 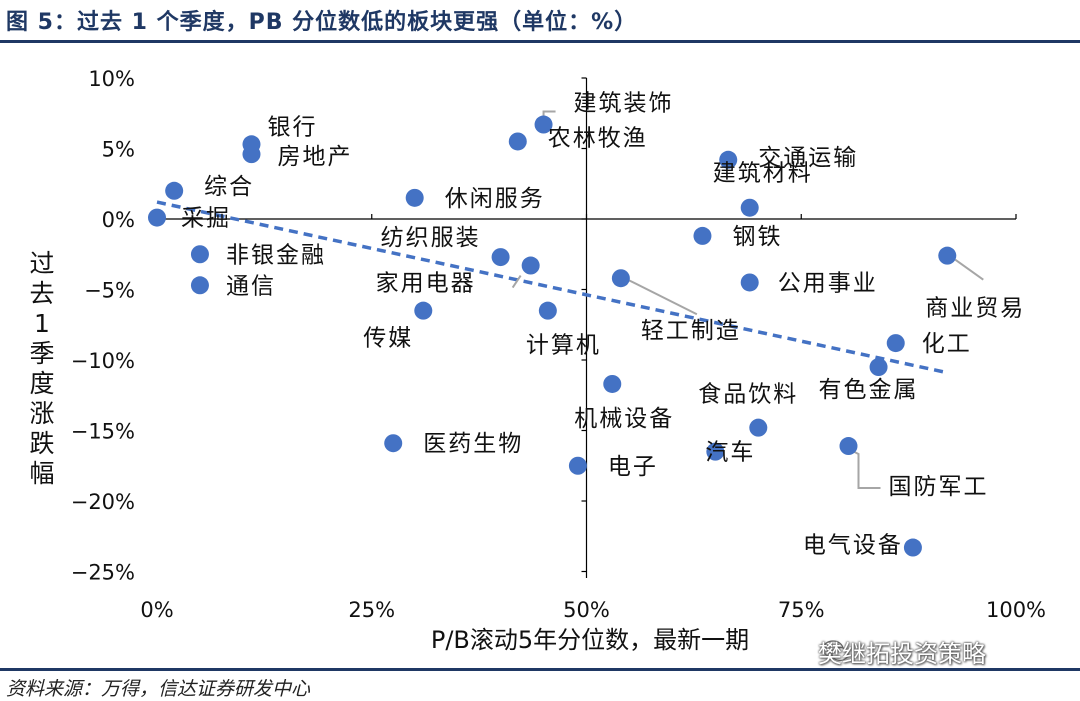 I want to click on point-label: 建筑材料, so click(x=763, y=174).